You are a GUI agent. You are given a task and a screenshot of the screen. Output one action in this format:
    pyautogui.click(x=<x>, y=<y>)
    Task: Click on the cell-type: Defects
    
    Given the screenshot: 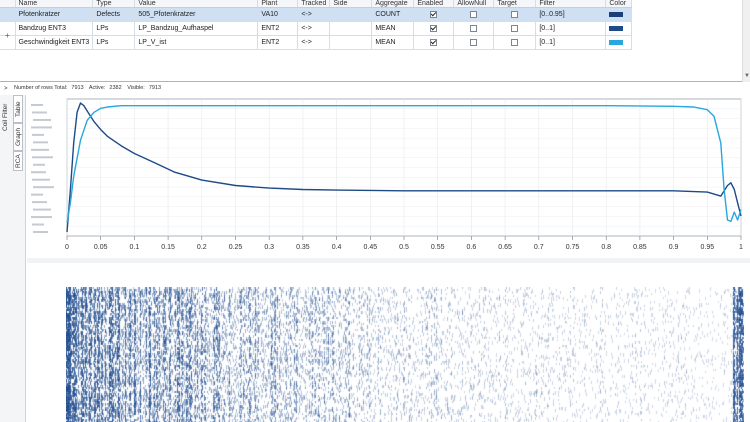 What is the action you would take?
    pyautogui.click(x=114, y=14)
    